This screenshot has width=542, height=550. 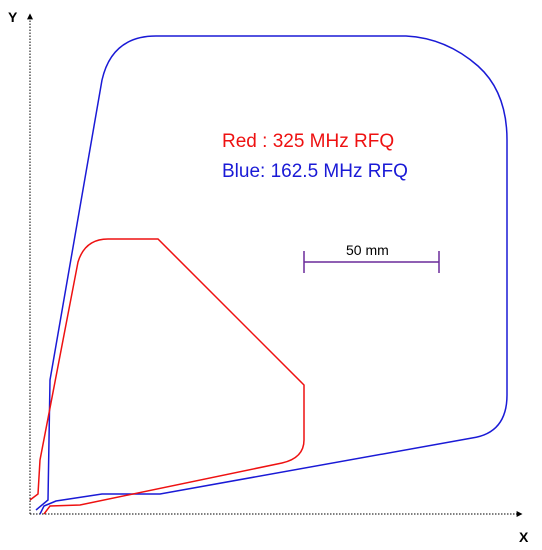 I want to click on legend-blue-label: Blue: 162.5 MHz RFQ, so click(x=315, y=171).